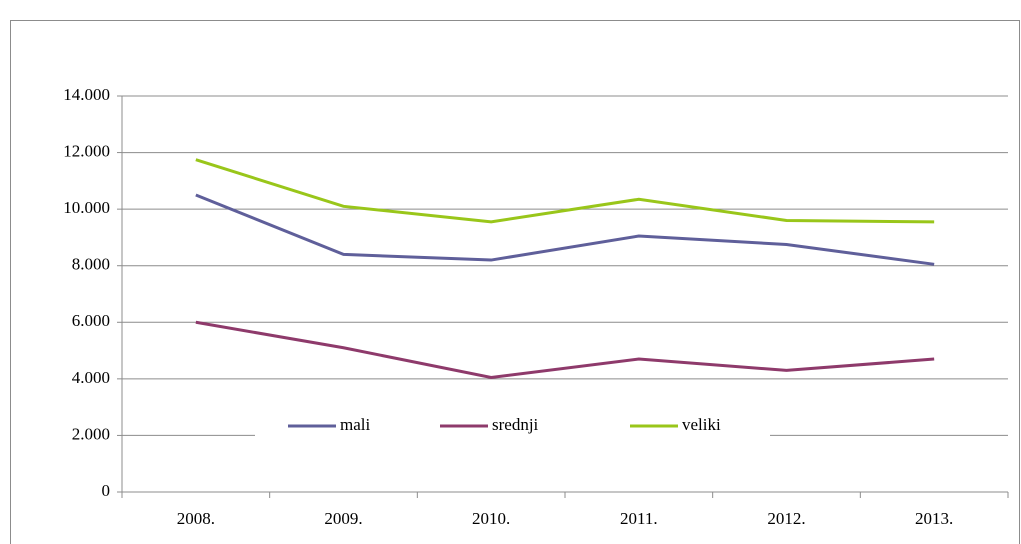 The height and width of the screenshot is (544, 1021). I want to click on y-tick-label: 8.000, so click(91, 264).